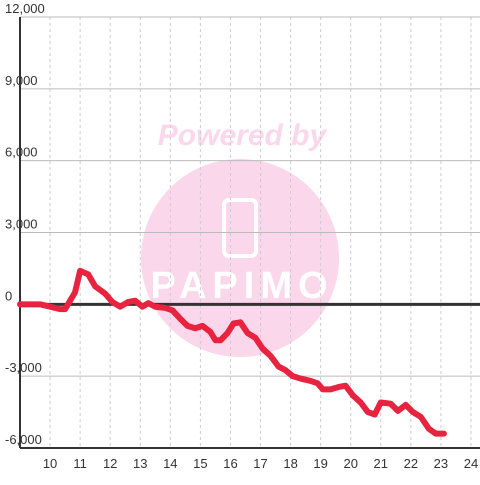 Image resolution: width=480 pixels, height=485 pixels. What do you see at coordinates (260, 463) in the screenshot?
I see `x-tick-label: 17` at bounding box center [260, 463].